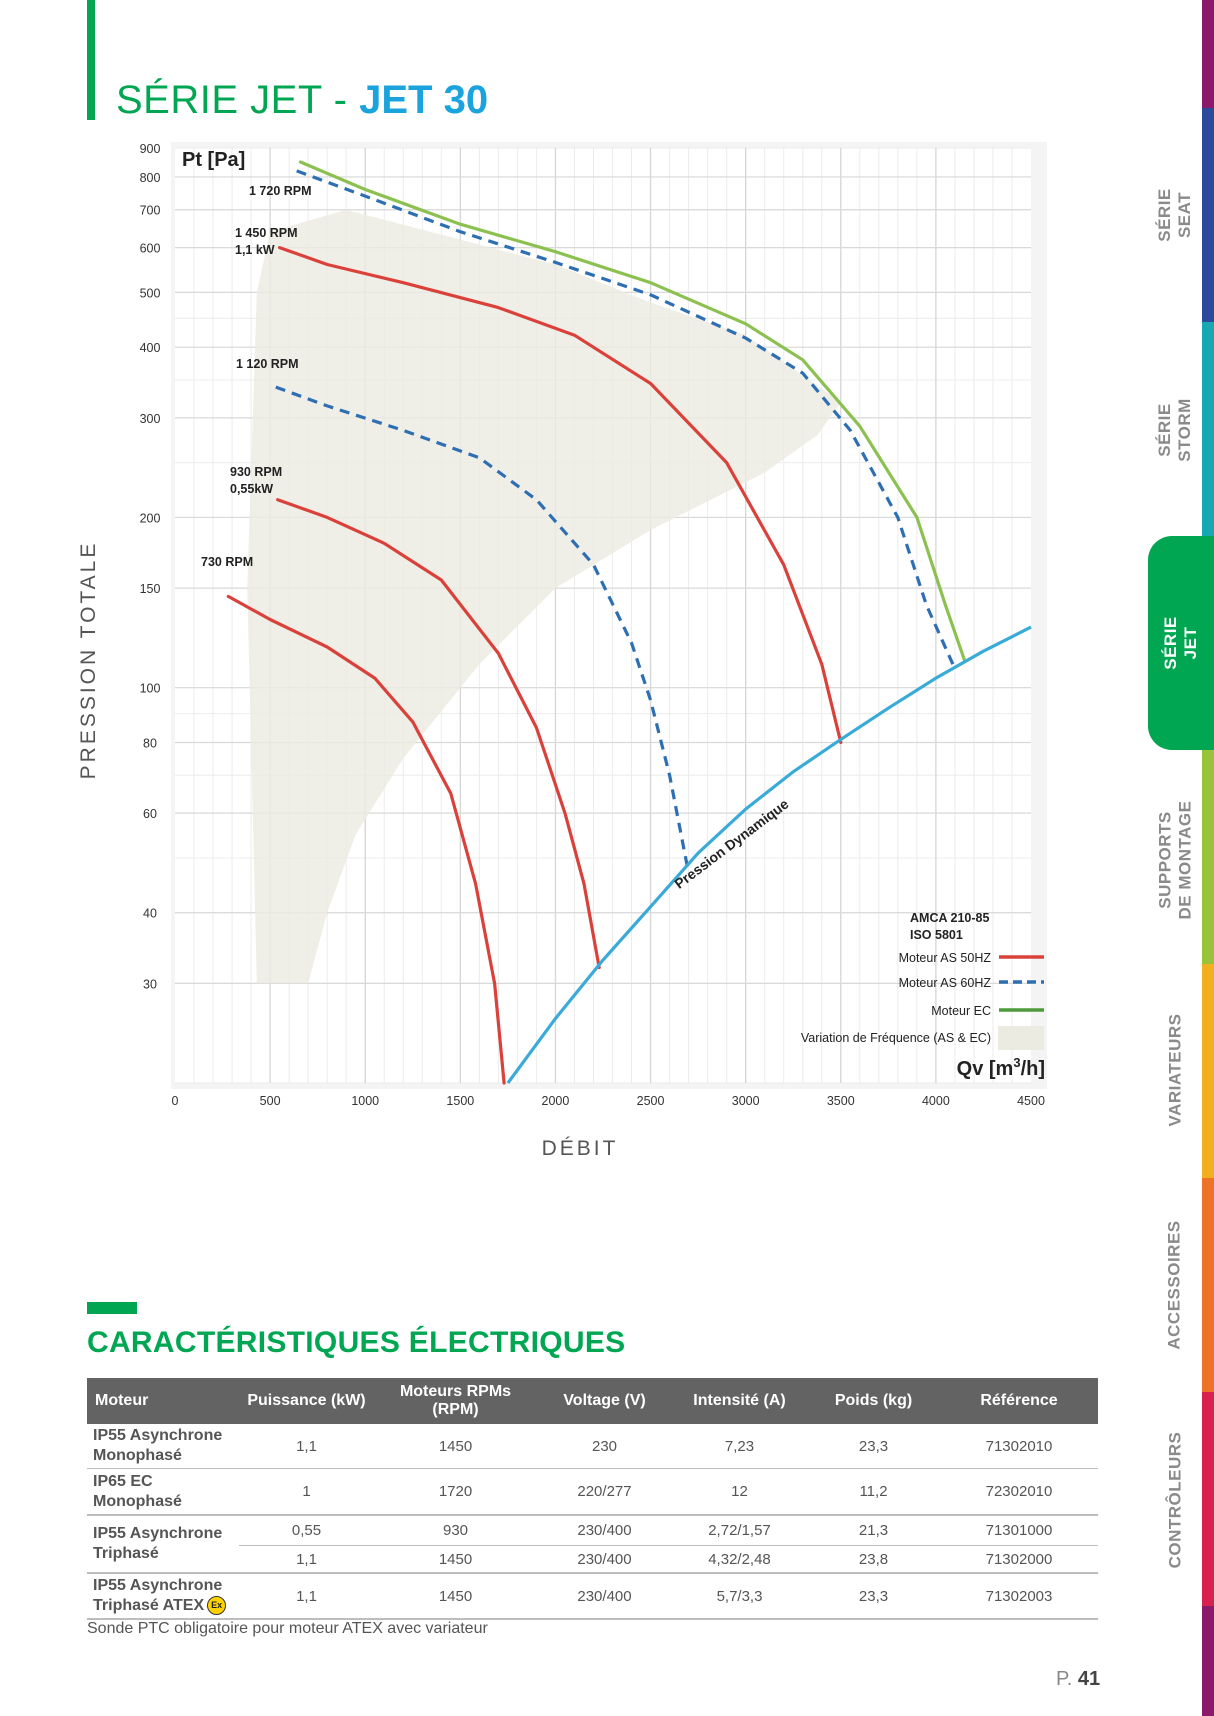 The image size is (1214, 1716). What do you see at coordinates (945, 983) in the screenshot?
I see `legend-label: Moteur AS 60HZ` at bounding box center [945, 983].